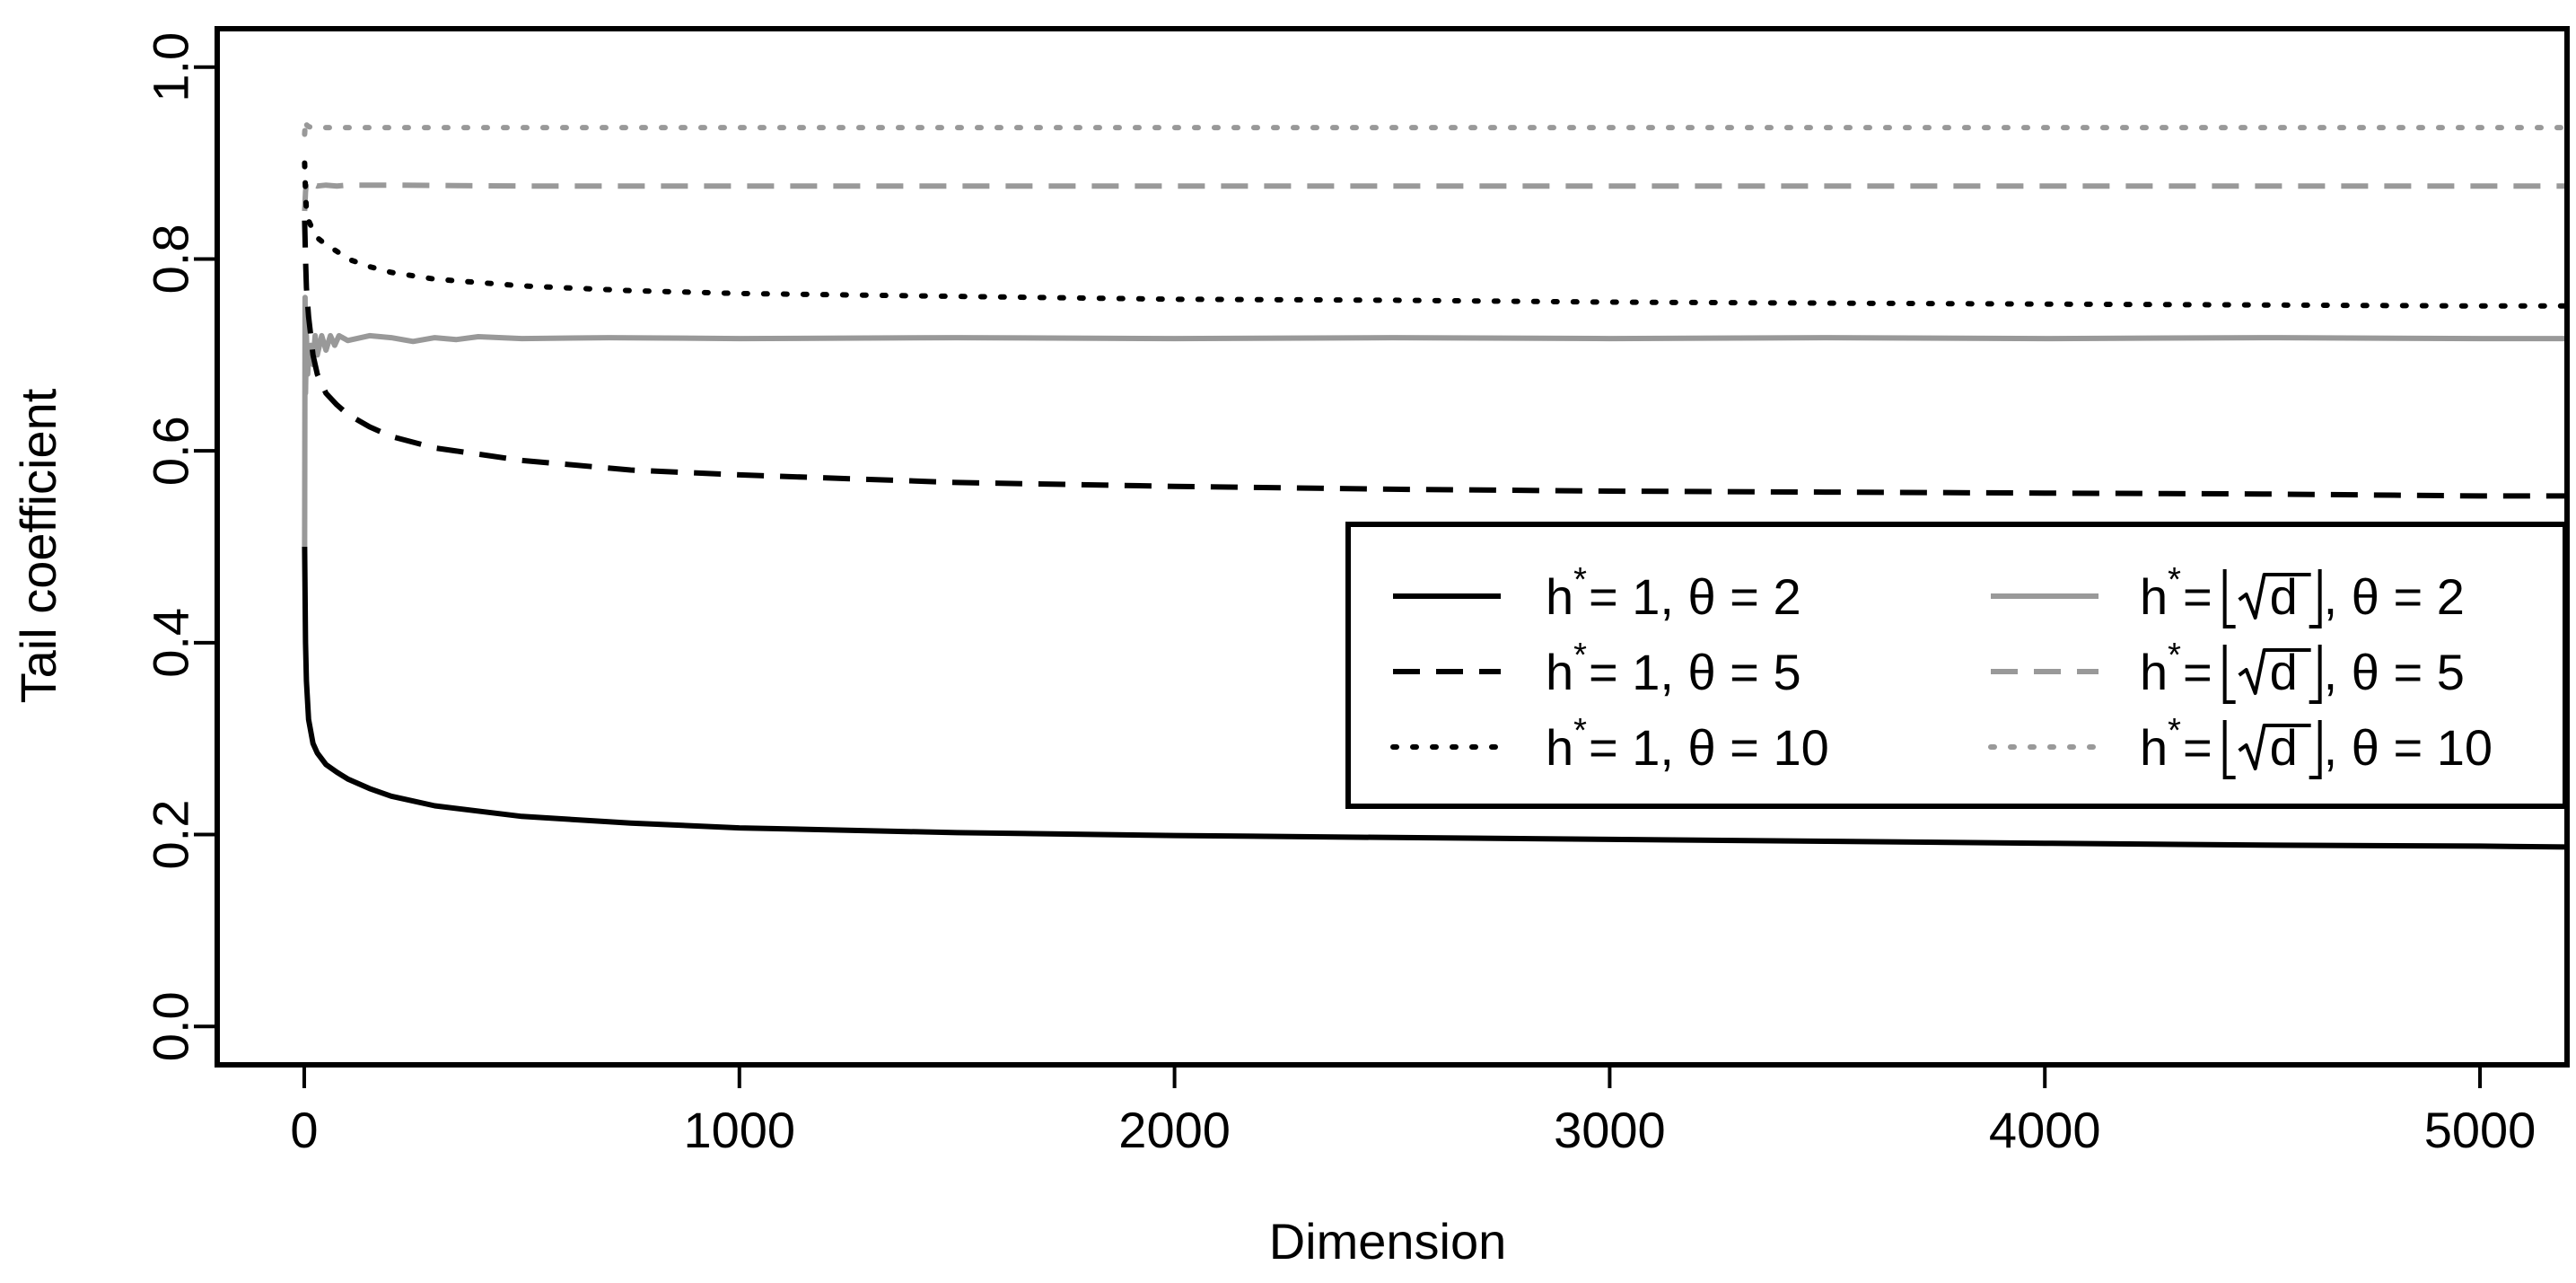 The height and width of the screenshot is (1283, 2576). What do you see at coordinates (171, 1026) in the screenshot?
I see `y-tick-label: 0.0` at bounding box center [171, 1026].